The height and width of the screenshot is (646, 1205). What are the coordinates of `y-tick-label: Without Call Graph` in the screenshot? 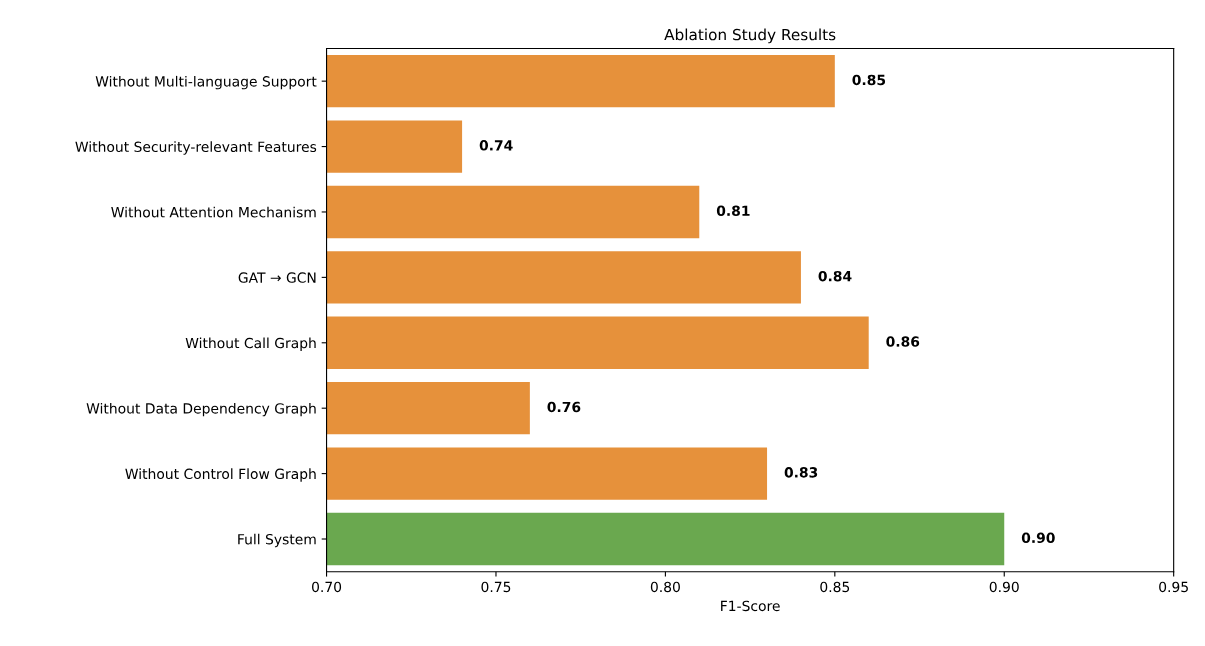 It's located at (250, 344).